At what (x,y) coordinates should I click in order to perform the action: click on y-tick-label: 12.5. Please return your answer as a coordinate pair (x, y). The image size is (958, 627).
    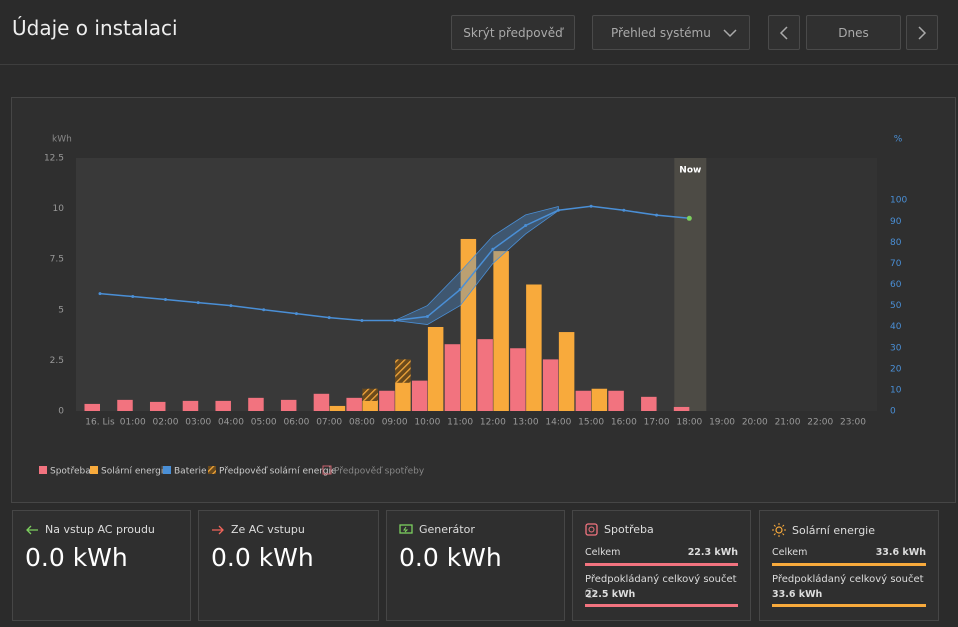
    Looking at the image, I should click on (54, 159).